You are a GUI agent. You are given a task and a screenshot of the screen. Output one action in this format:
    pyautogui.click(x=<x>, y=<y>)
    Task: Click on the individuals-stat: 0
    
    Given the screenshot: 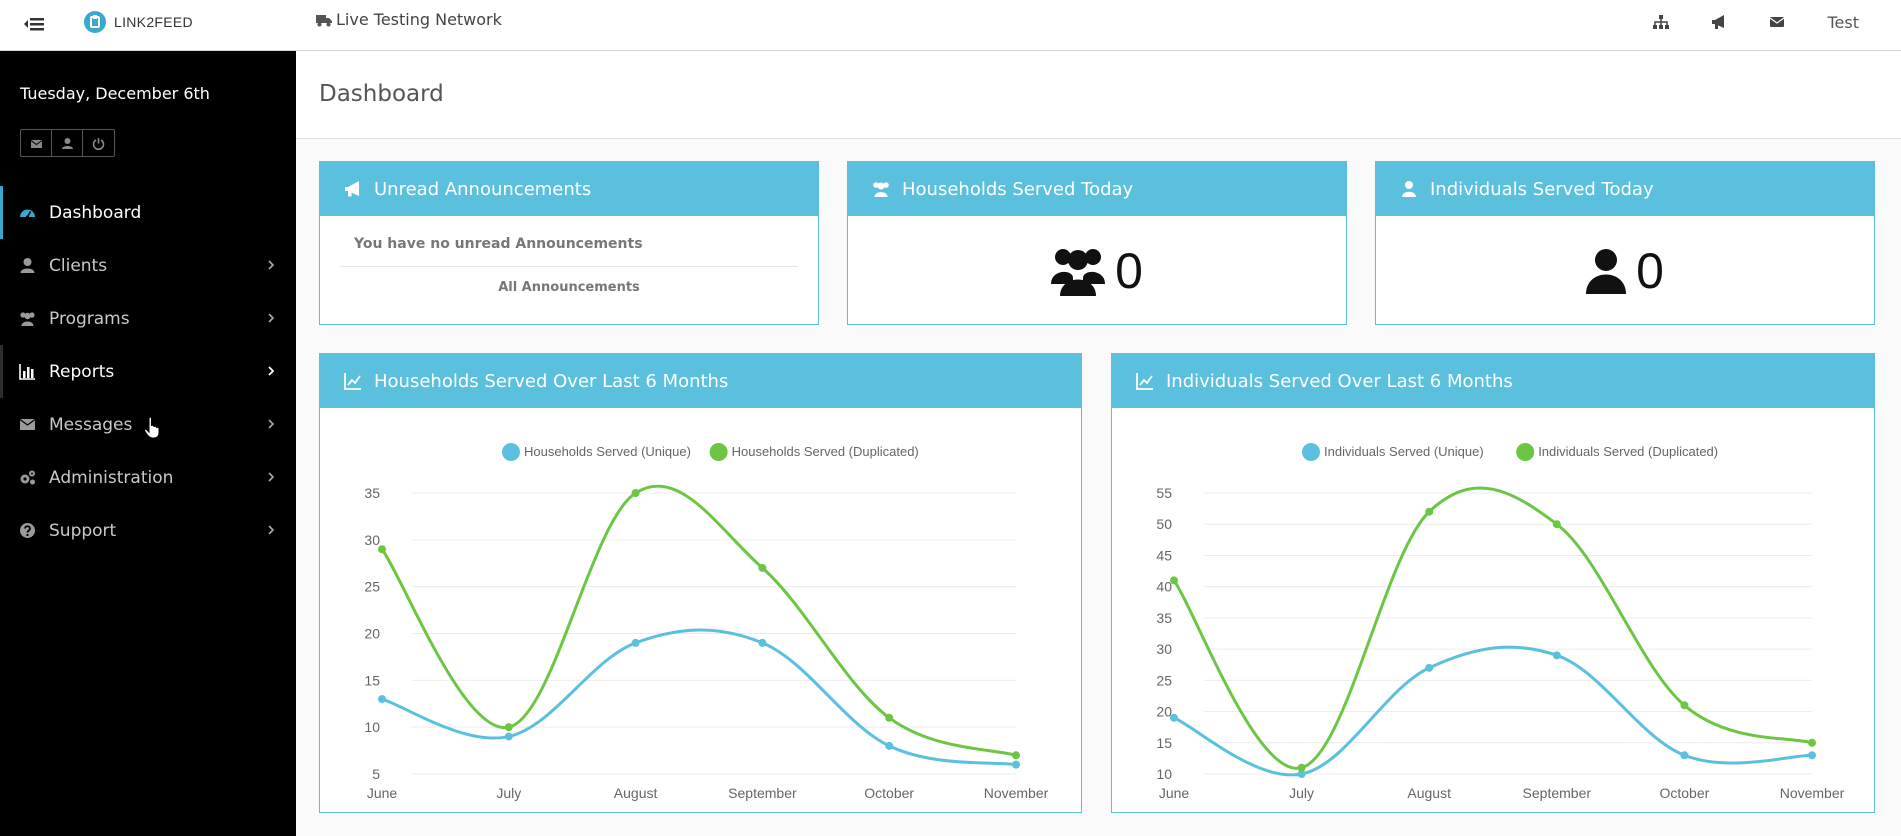 What is the action you would take?
    pyautogui.click(x=1625, y=271)
    